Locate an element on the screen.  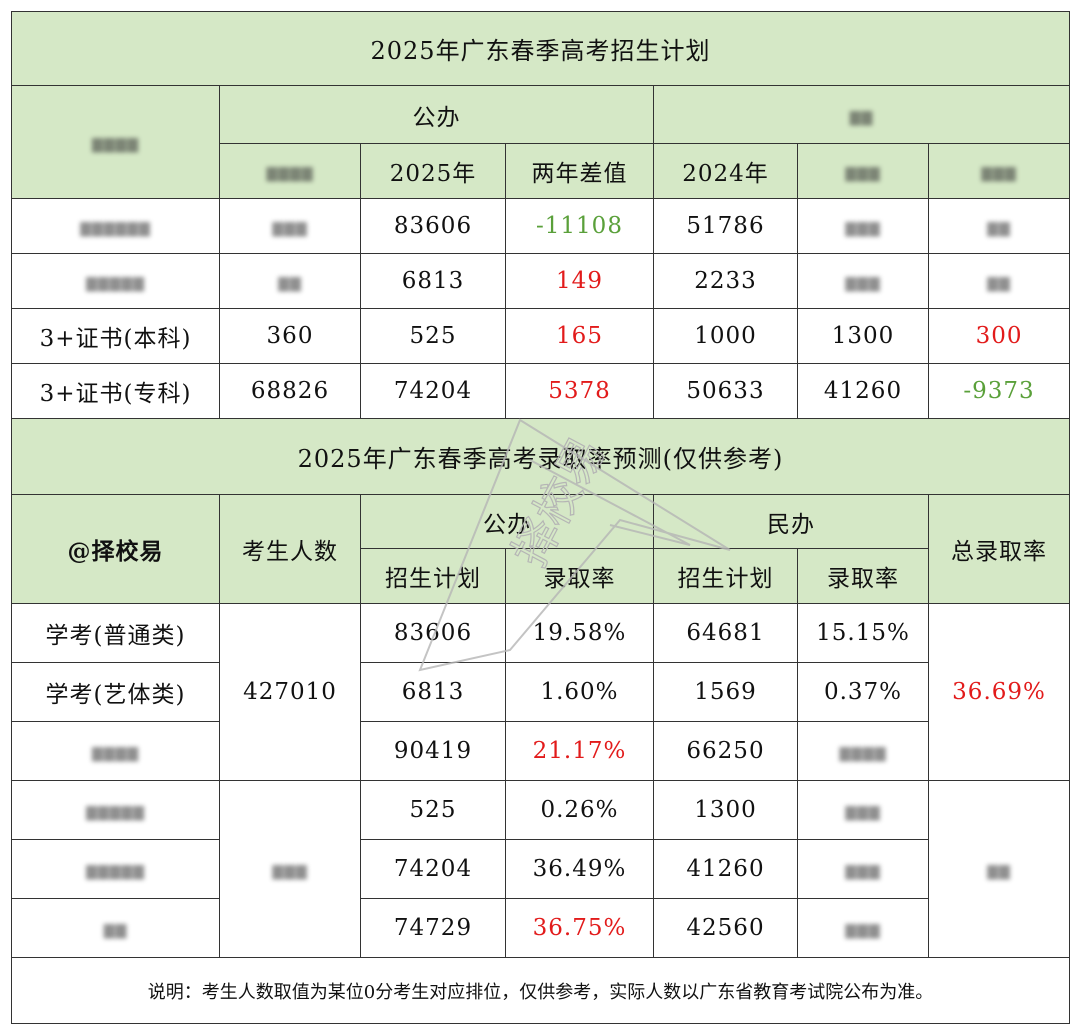
cell-diff: -11108 is located at coordinates (579, 226).